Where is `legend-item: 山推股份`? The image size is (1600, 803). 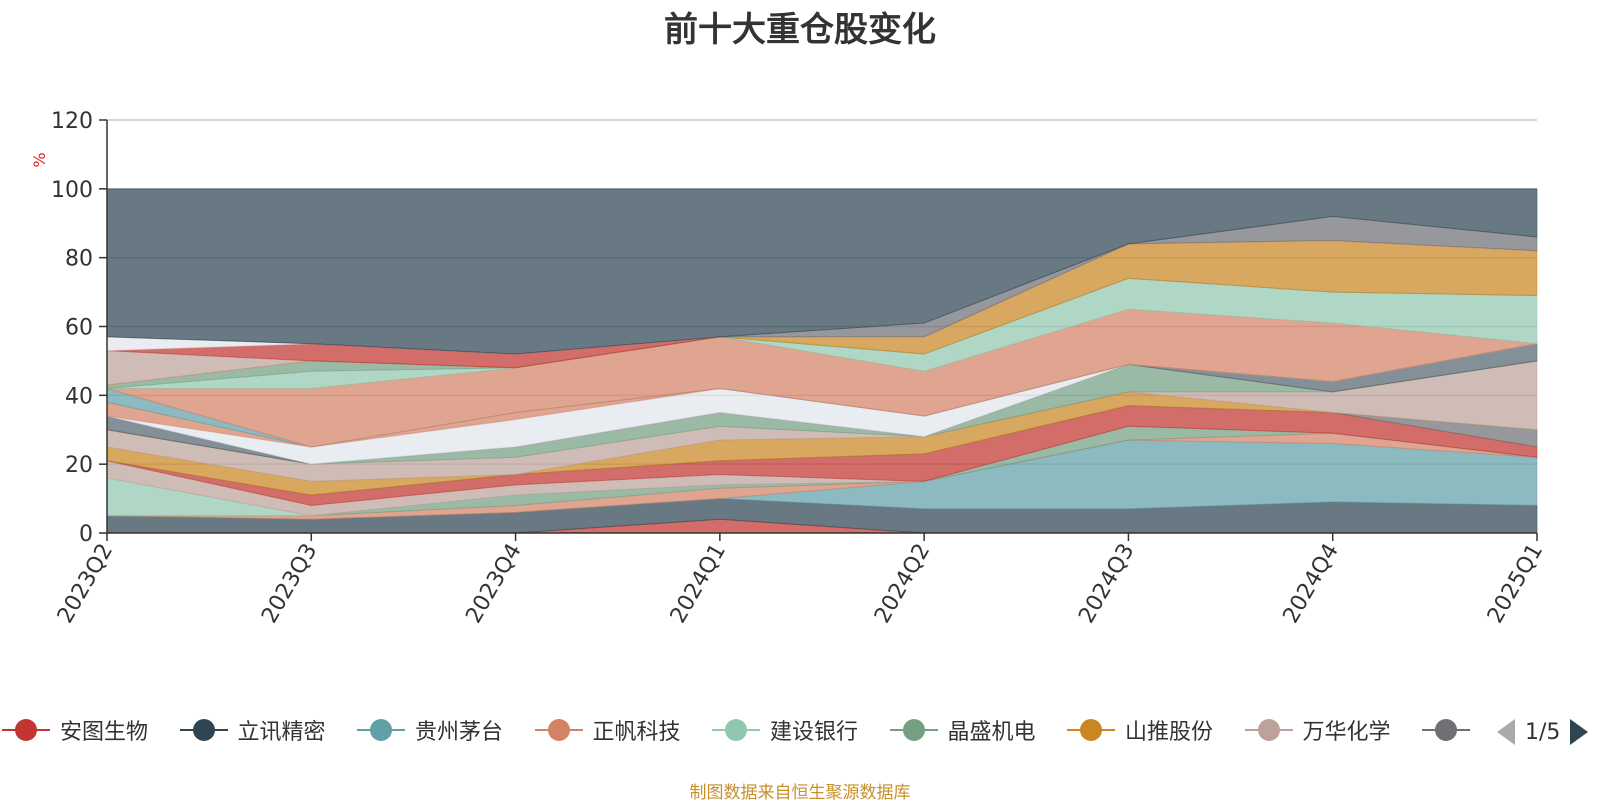 legend-item: 山推股份 is located at coordinates (1139, 730).